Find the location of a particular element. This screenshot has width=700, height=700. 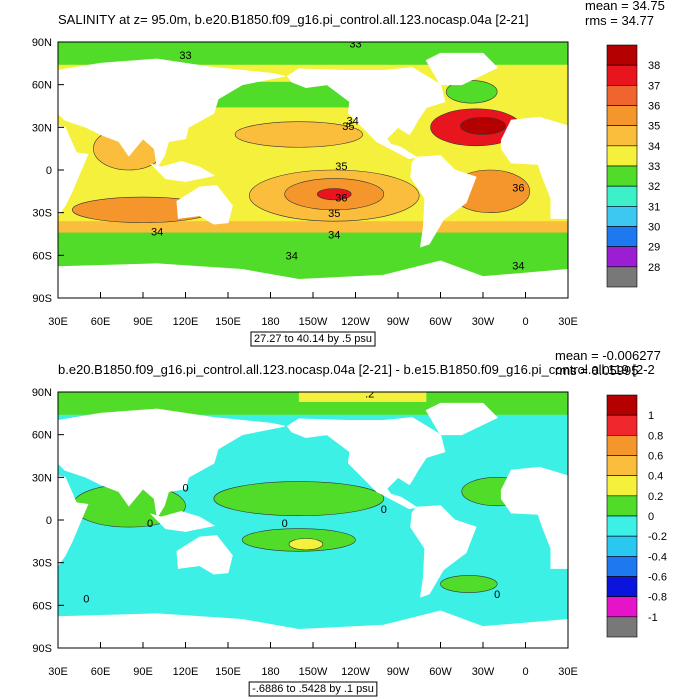

colorbar-label: 34 is located at coordinates (654, 147).